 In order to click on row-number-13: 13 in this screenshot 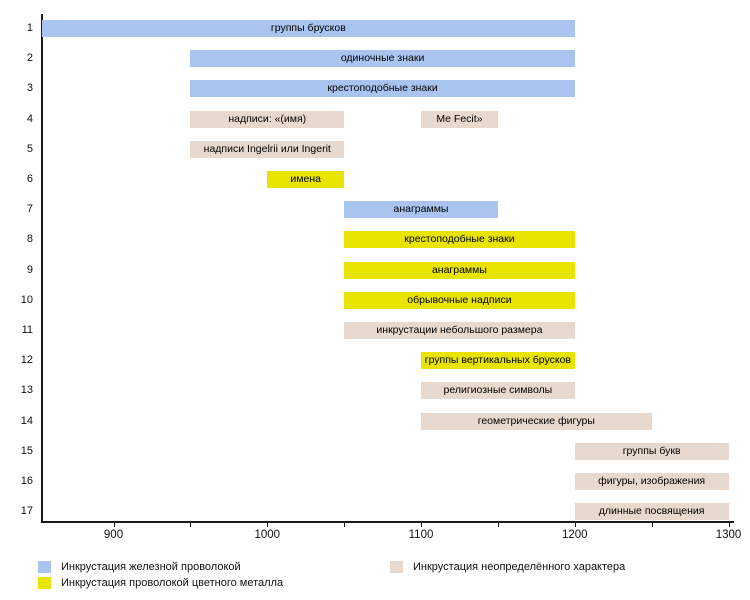, I will do `click(26, 390)`.